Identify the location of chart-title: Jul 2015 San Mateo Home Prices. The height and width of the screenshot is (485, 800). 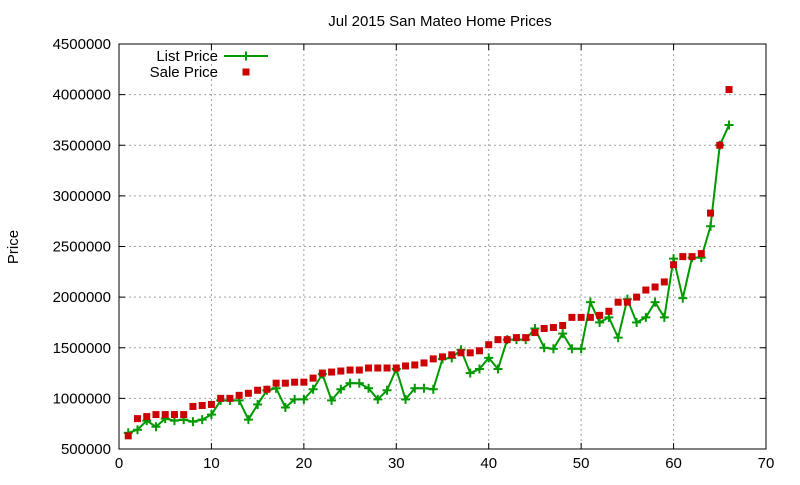
(439, 21).